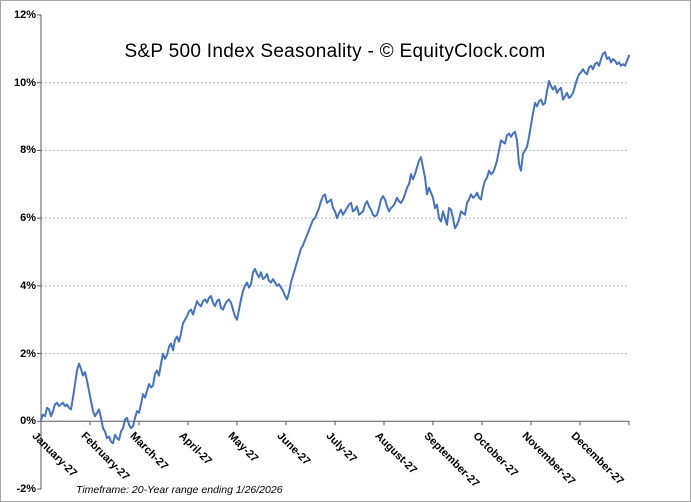 This screenshot has height=502, width=691. Describe the element at coordinates (28, 218) in the screenshot. I see `y-axis-label-6pct: 6%` at that location.